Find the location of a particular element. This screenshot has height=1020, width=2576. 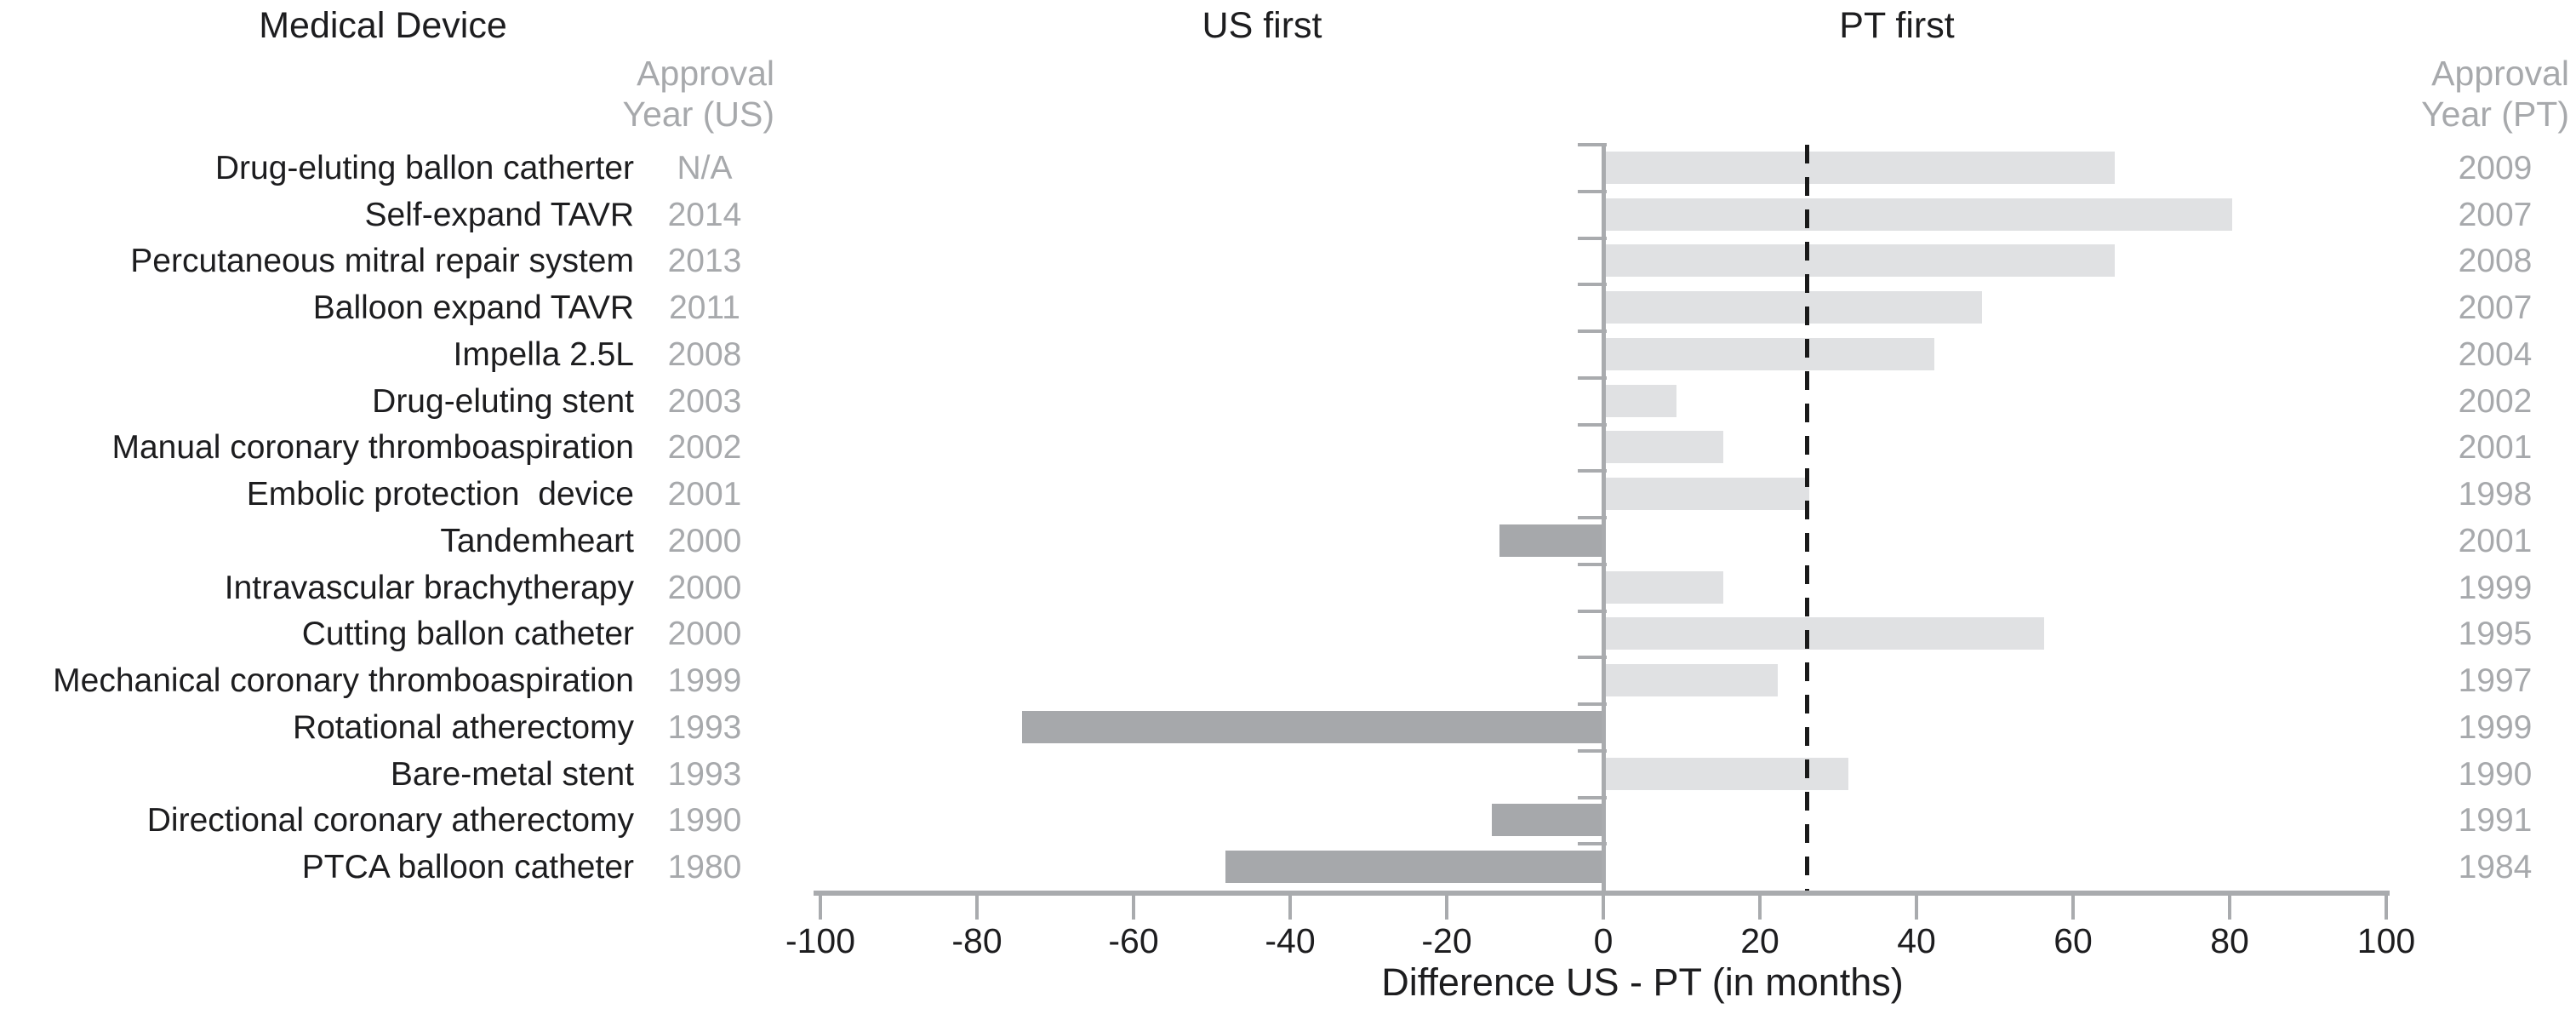

x-axis-tick-label: -20 is located at coordinates (1446, 941).